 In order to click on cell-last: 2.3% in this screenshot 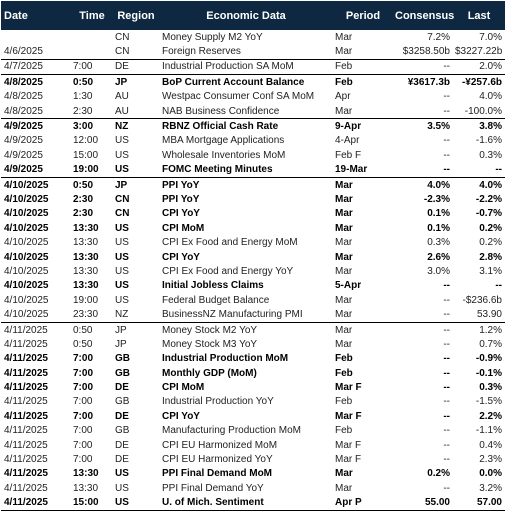, I will do `click(490, 460)`.